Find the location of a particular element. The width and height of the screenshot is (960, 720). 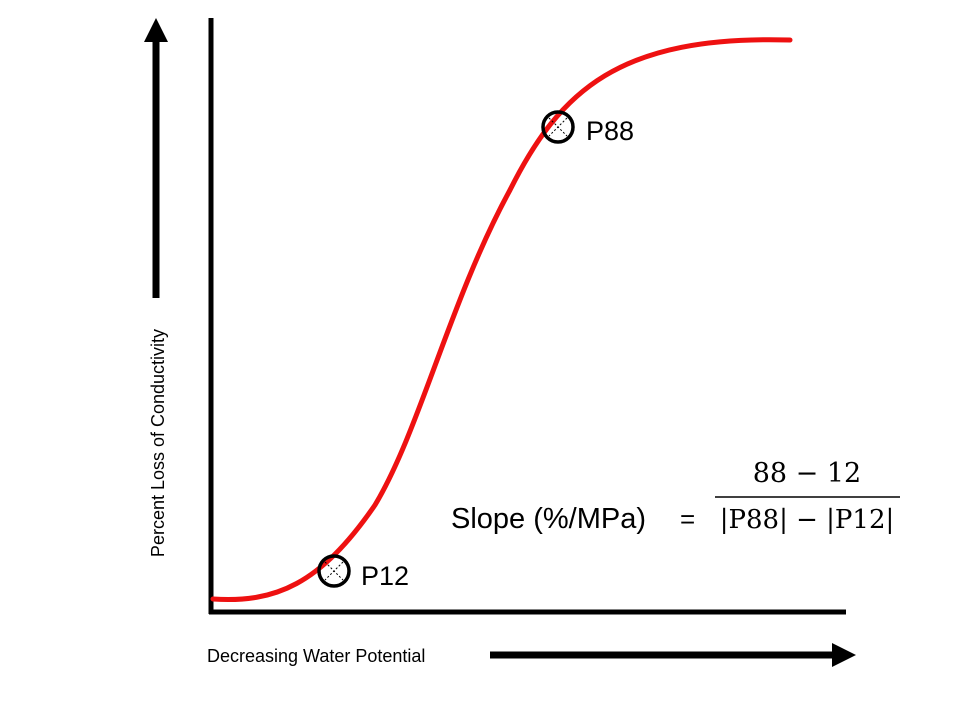

y-axis-arrow is located at coordinates (156, 158).